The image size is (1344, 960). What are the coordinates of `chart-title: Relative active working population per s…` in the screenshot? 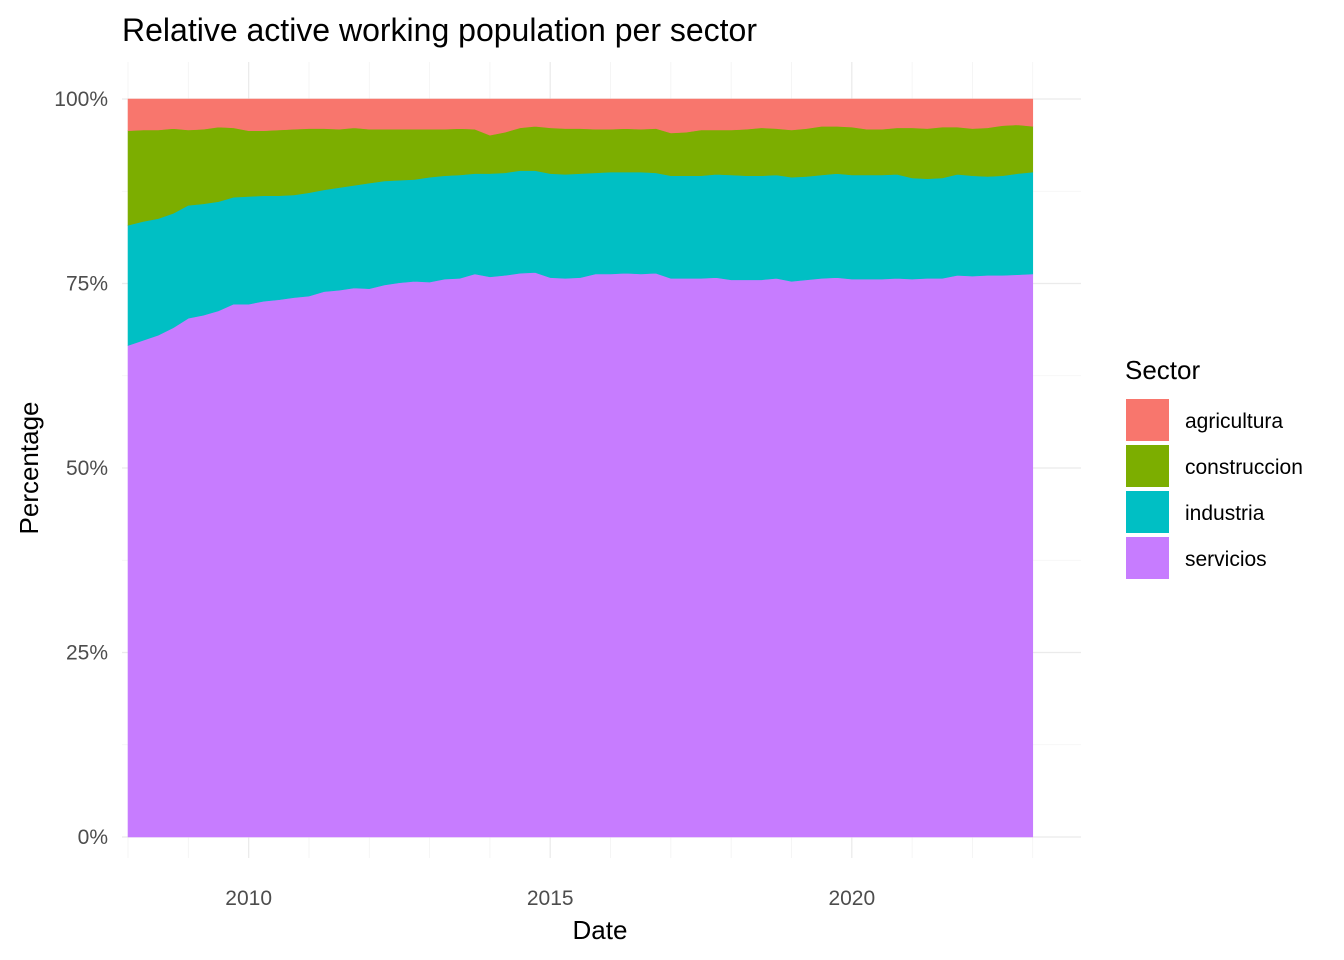 It's located at (439, 30).